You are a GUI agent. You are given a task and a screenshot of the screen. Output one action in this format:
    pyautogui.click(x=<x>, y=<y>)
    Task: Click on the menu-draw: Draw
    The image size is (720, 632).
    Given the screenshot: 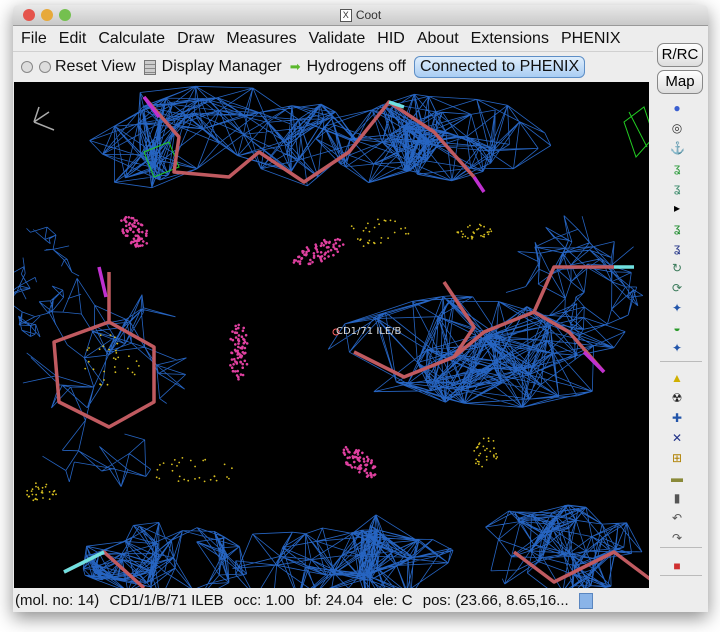 What is the action you would take?
    pyautogui.click(x=196, y=38)
    